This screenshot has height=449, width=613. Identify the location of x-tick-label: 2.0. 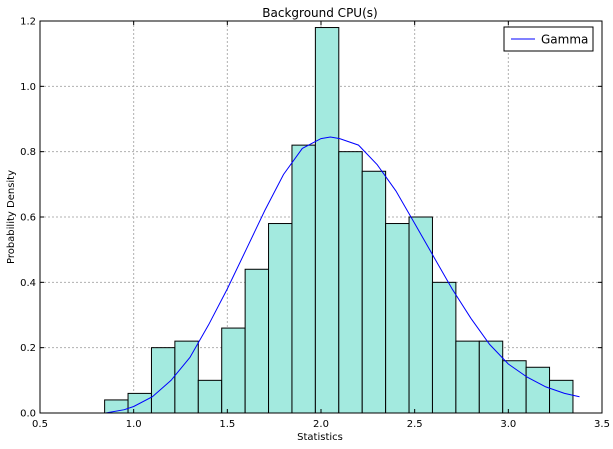
(321, 424).